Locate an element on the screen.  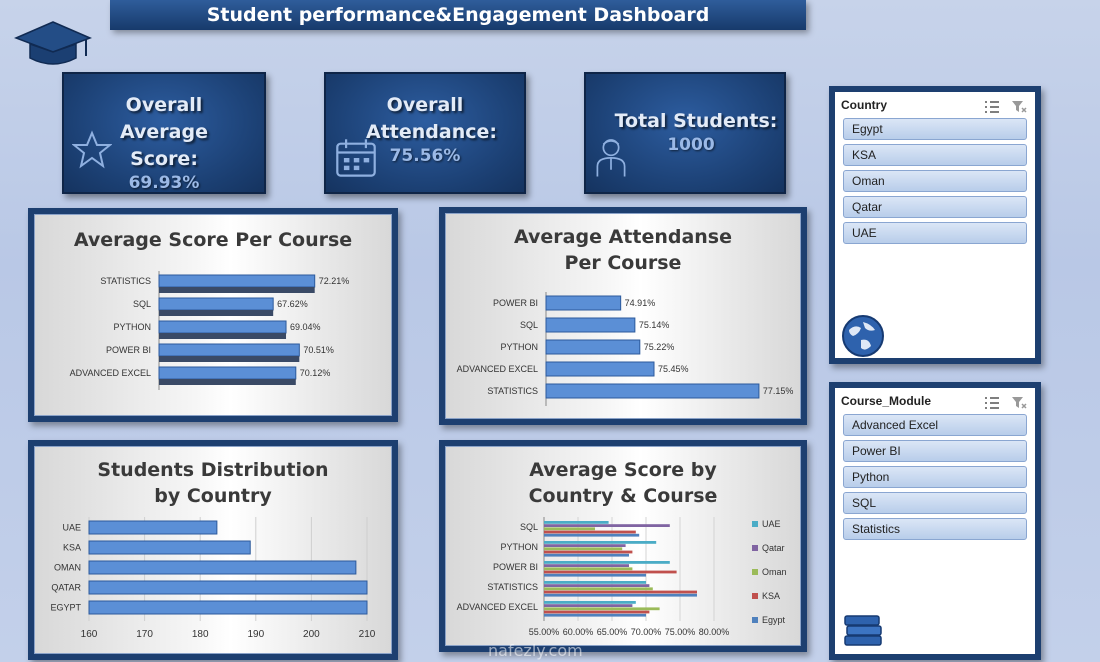
x-tick-label: 170 is located at coordinates (144, 634).